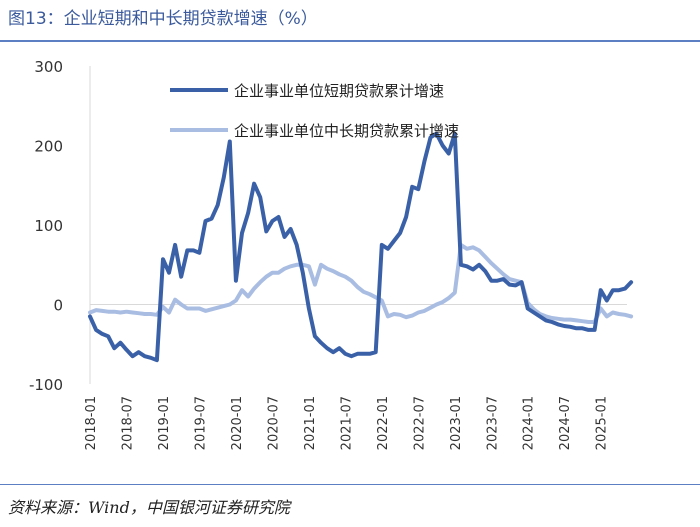 The width and height of the screenshot is (700, 527). Describe the element at coordinates (164, 423) in the screenshot. I see `x-tick-label: 2019-01` at that location.